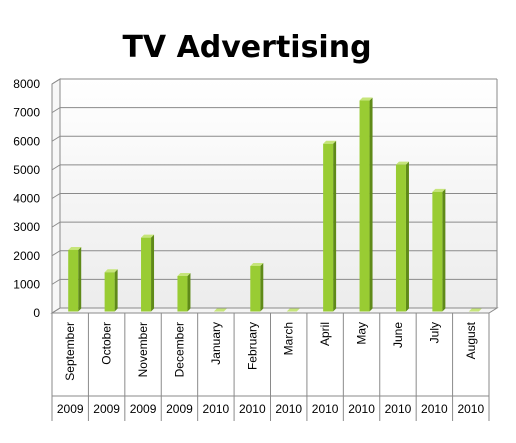 This screenshot has height=443, width=516. I want to click on y-tick-label: 7000, so click(26, 113).